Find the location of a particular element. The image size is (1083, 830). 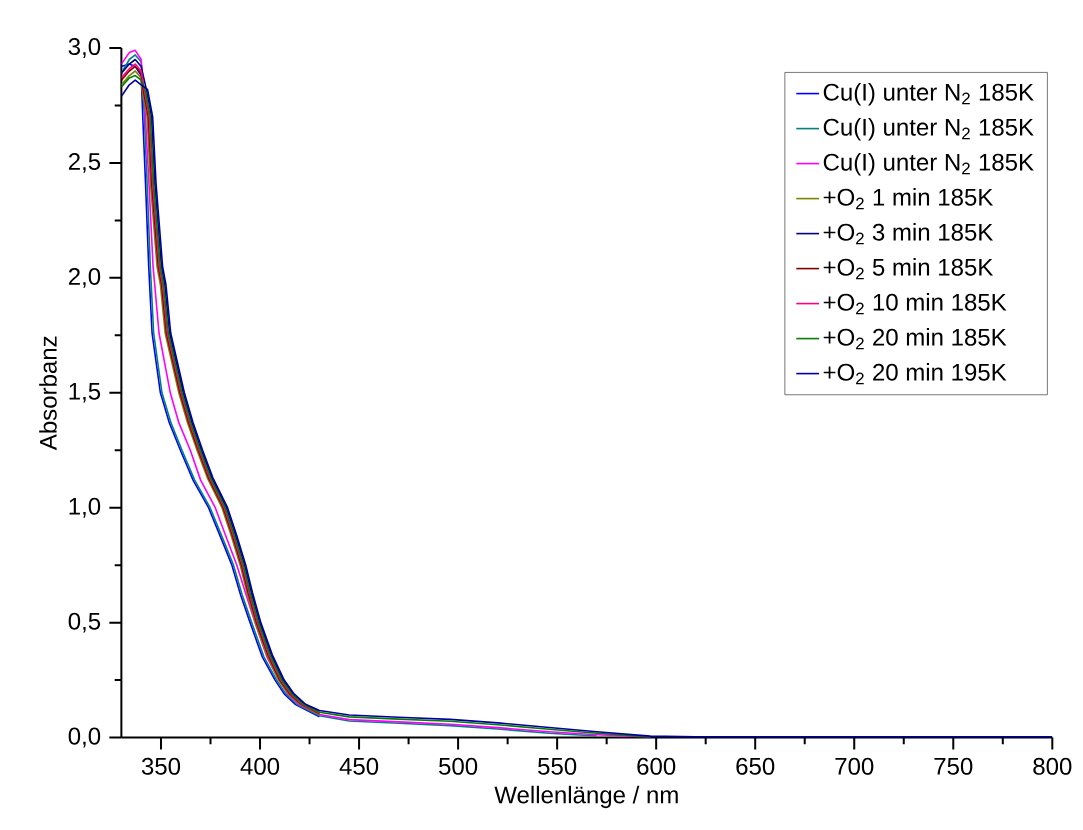

x-tick-label: 350 is located at coordinates (161, 767).